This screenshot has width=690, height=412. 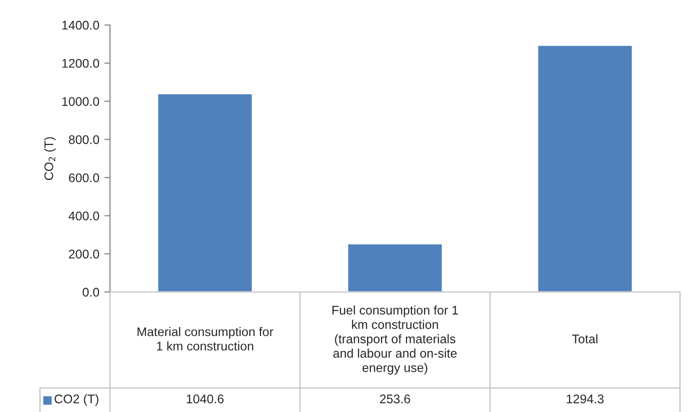 I want to click on y-tick-label: 600.0, so click(x=84, y=177).